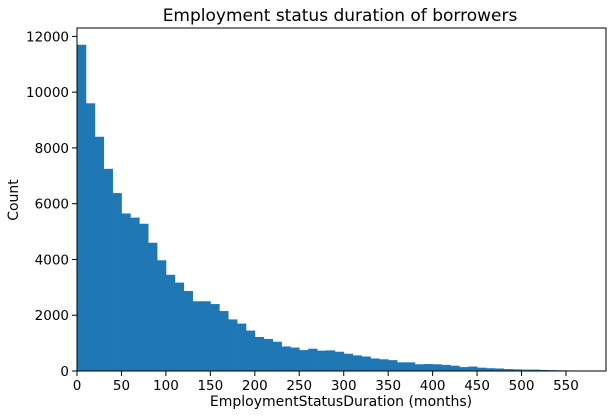 The width and height of the screenshot is (612, 416). I want to click on x-tick-label: 0, so click(77, 386).